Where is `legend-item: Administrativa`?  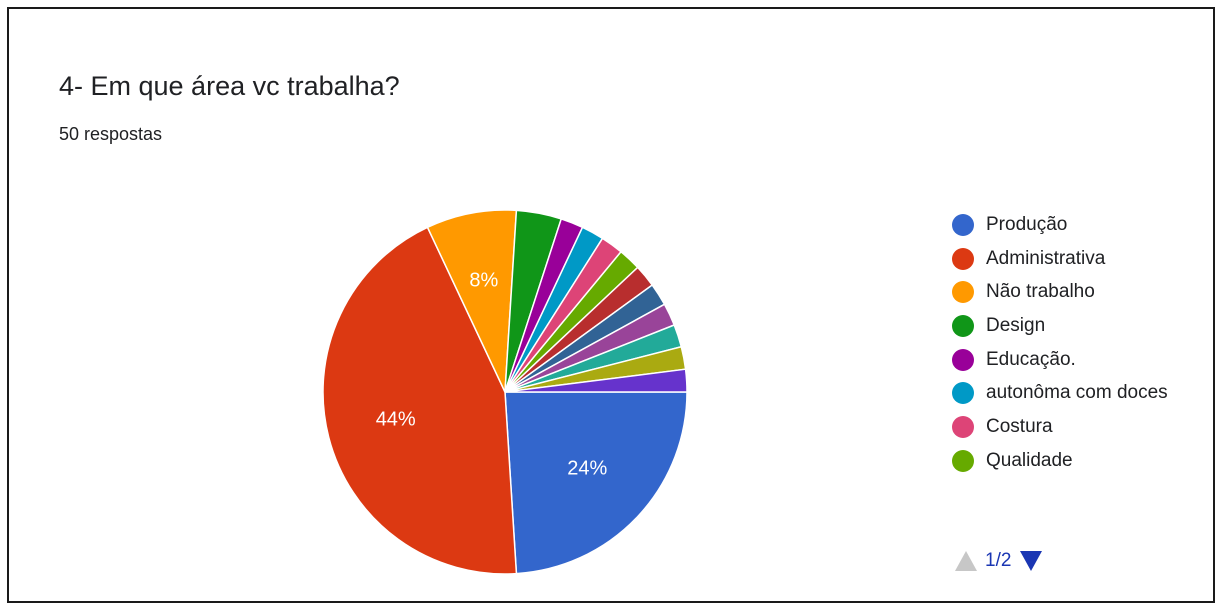
legend-item: Administrativa is located at coordinates (1060, 259).